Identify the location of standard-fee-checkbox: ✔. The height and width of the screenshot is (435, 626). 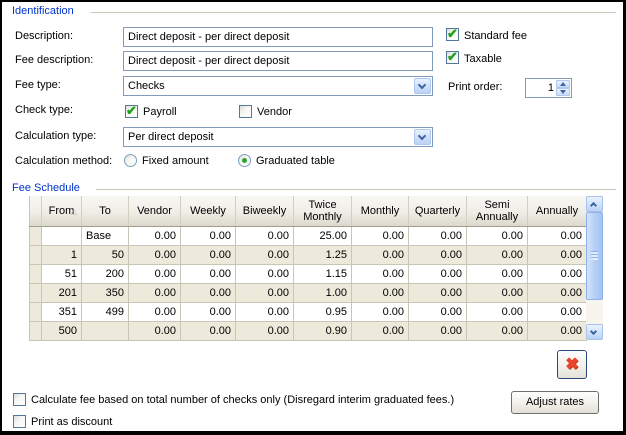
(452, 33).